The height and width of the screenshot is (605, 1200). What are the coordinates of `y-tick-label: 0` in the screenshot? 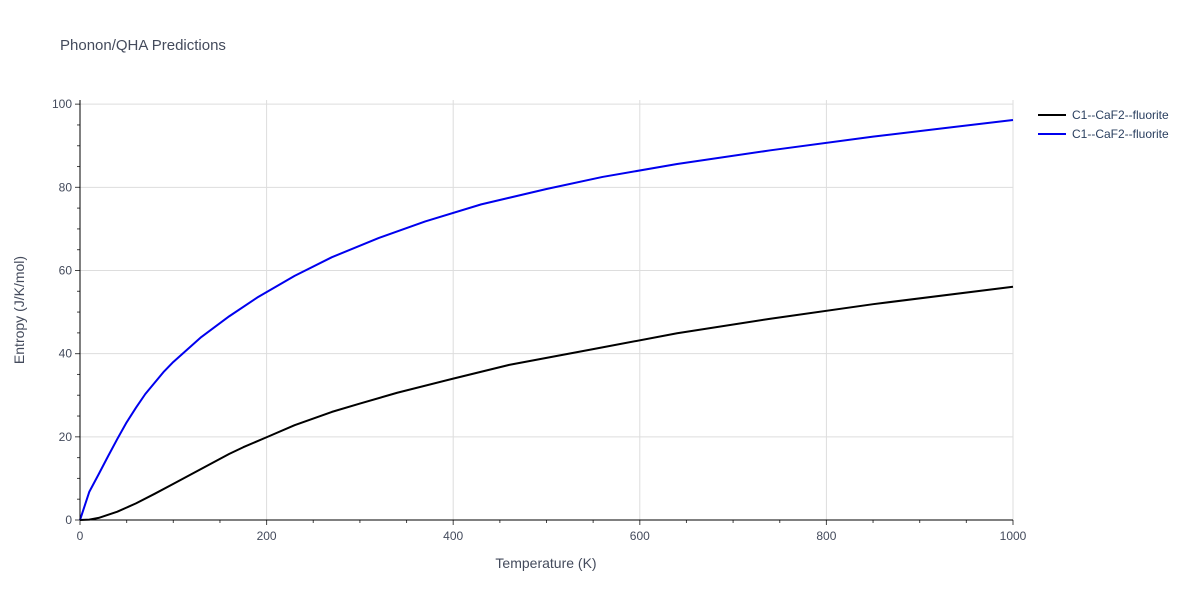 It's located at (68, 520).